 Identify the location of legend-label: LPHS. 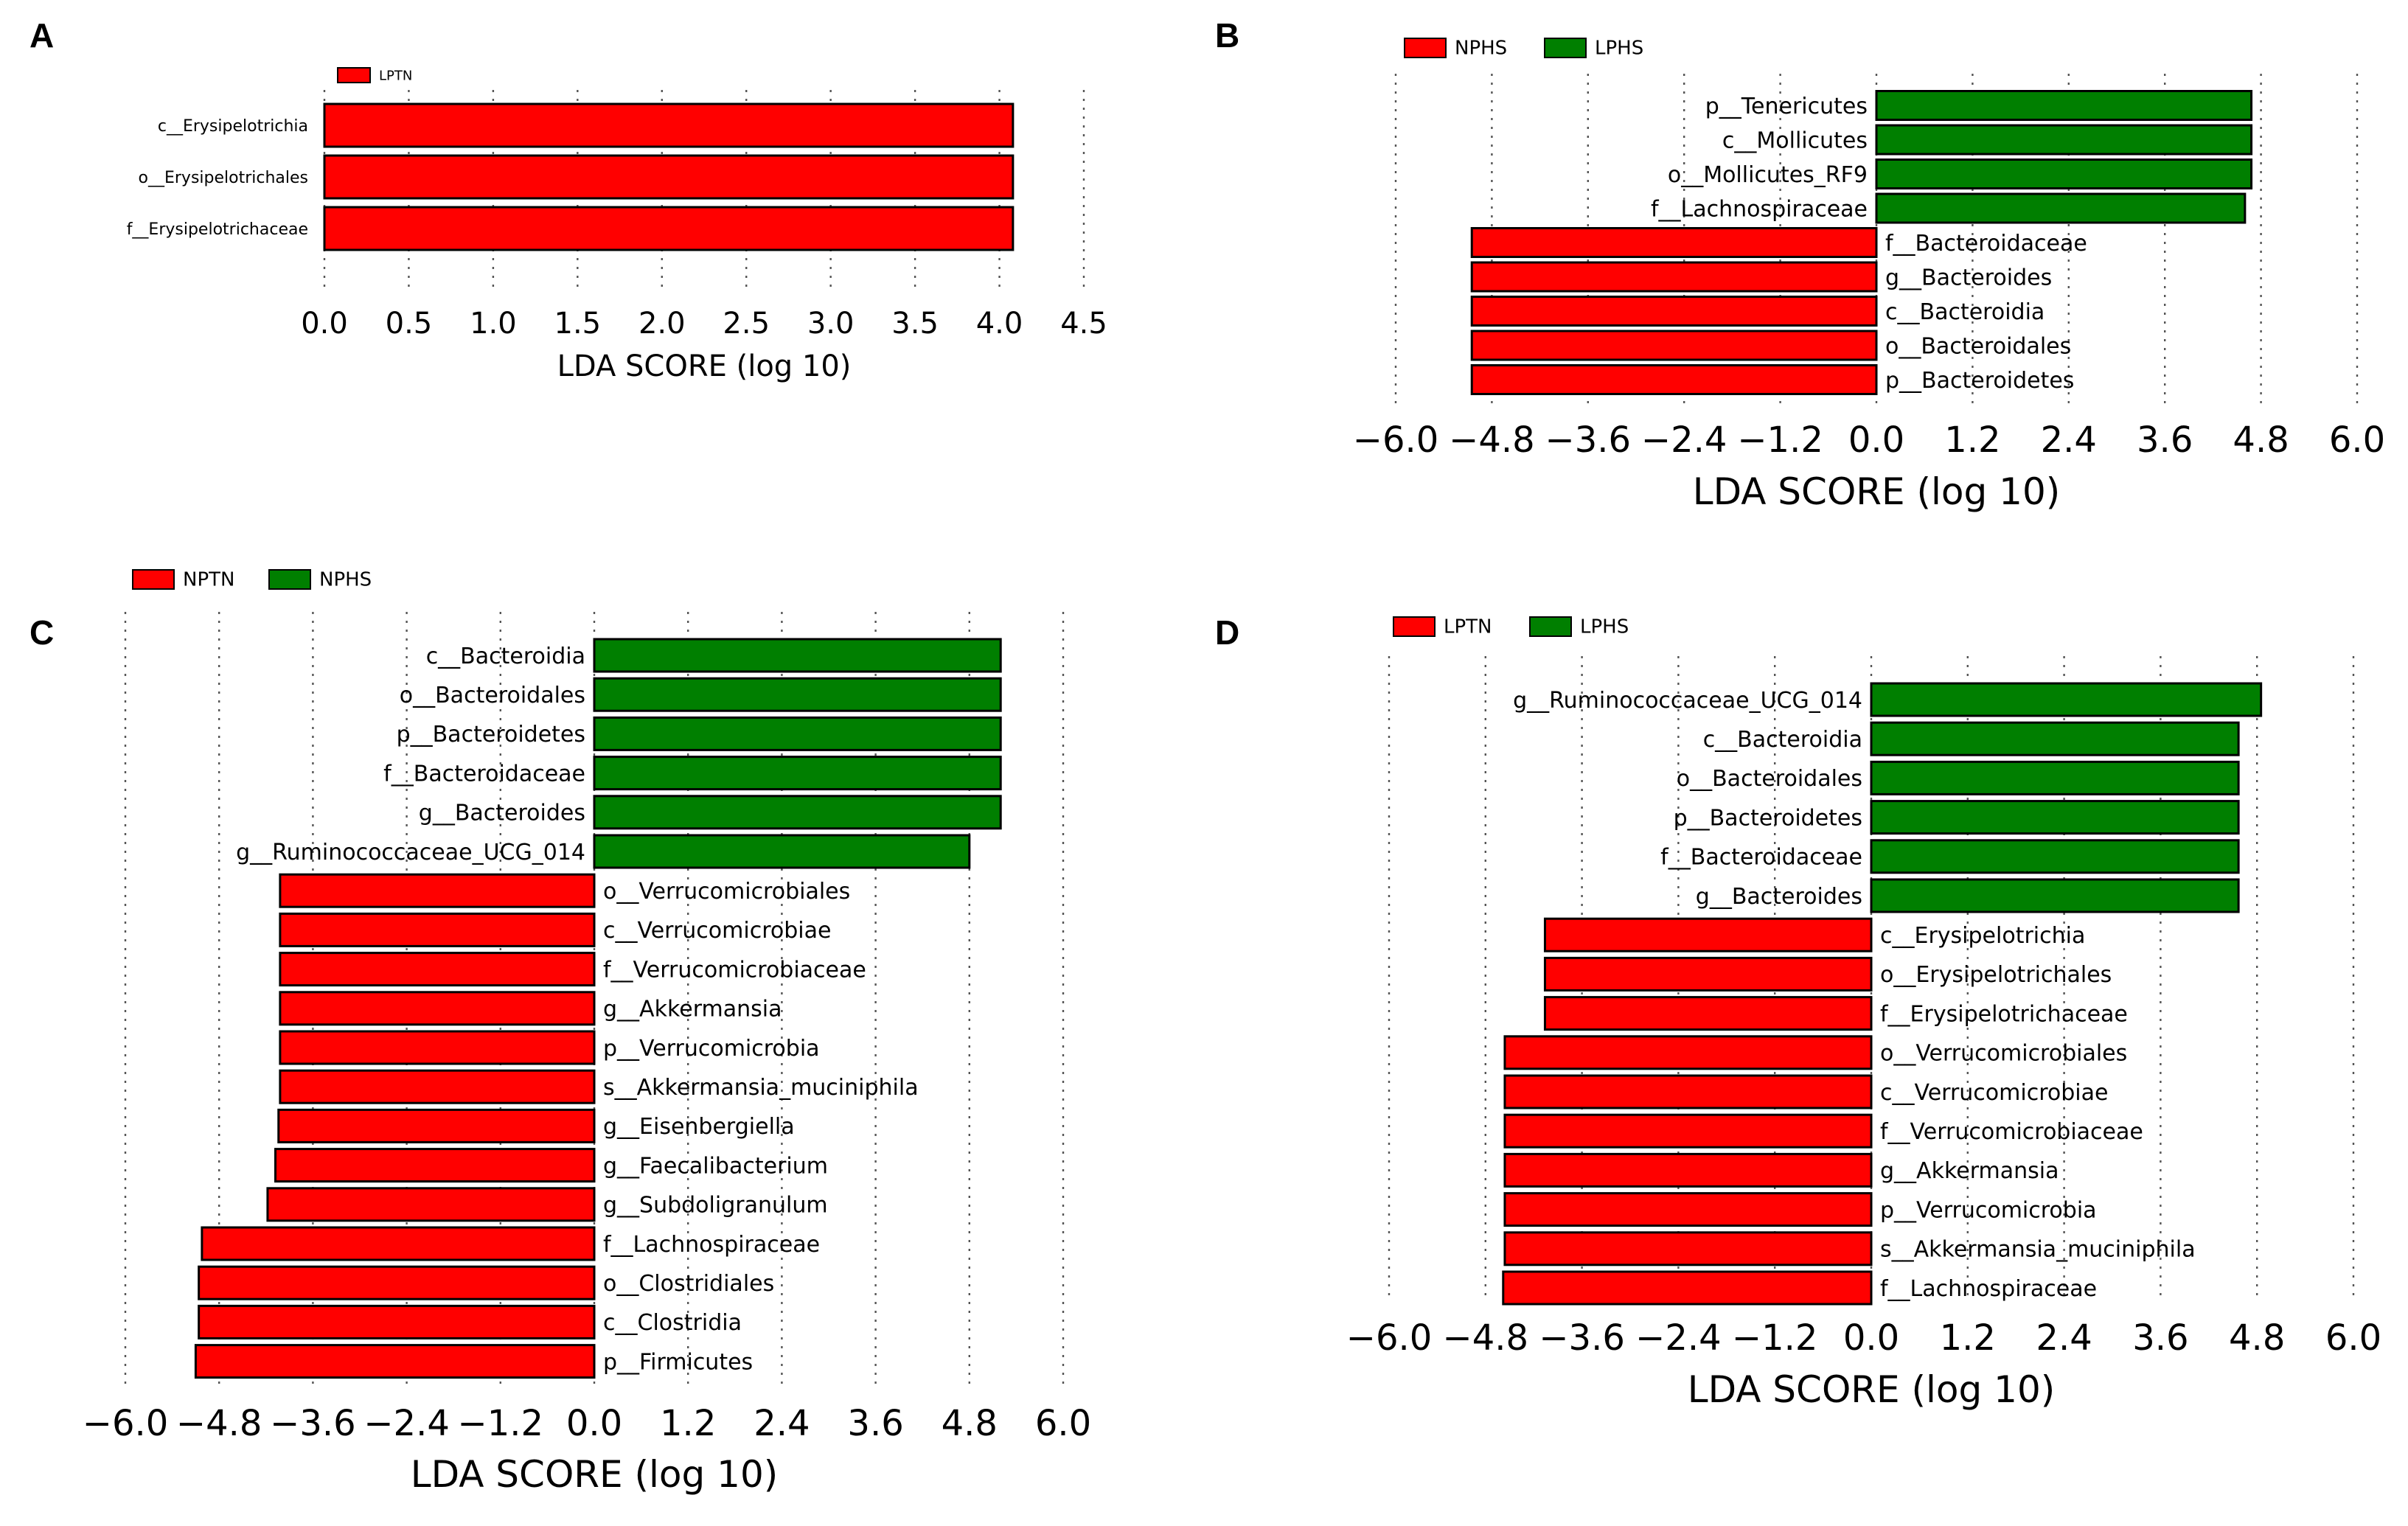
(1604, 627).